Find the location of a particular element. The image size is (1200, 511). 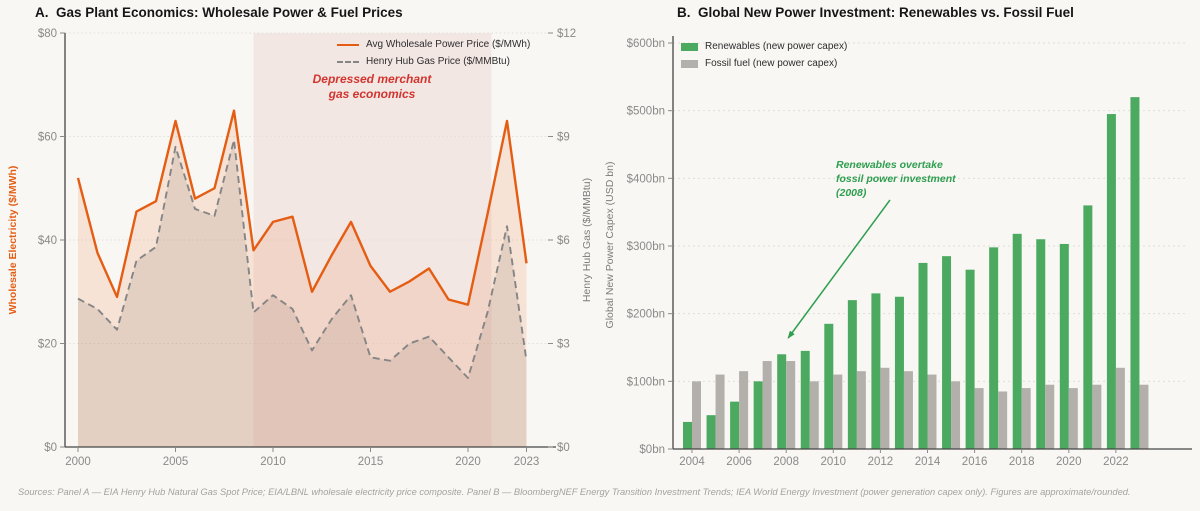

bar-fossil-2020 is located at coordinates (1073, 418).